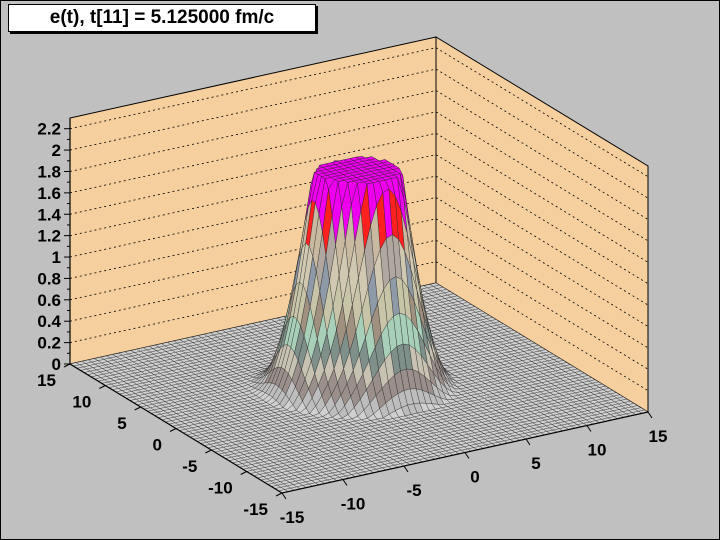 The height and width of the screenshot is (540, 720). I want to click on y-tick-label: -15, so click(255, 509).